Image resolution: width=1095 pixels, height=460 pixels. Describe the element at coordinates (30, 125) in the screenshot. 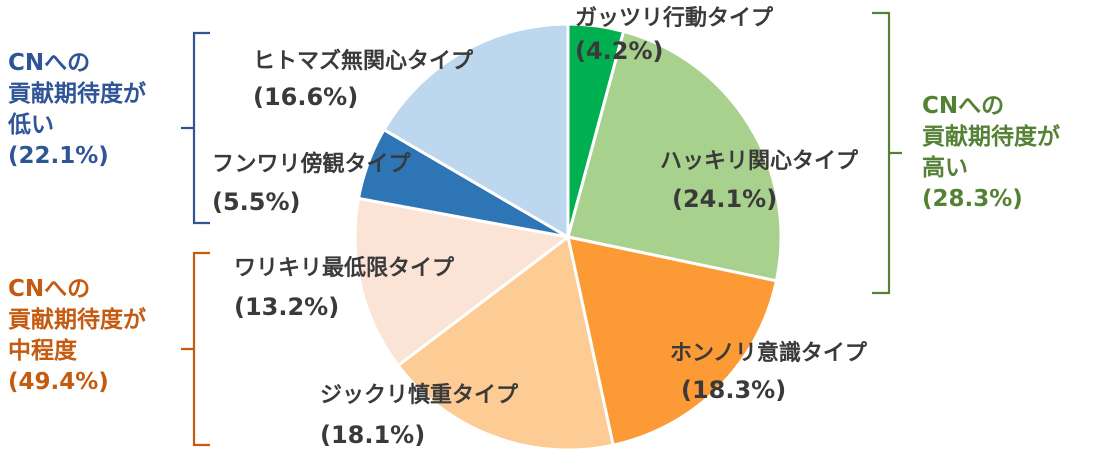

I see `group-label-line: 低い` at that location.